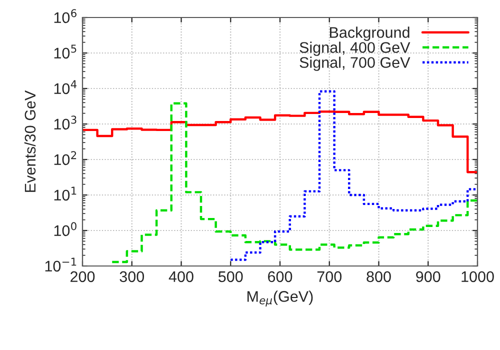 The height and width of the screenshot is (350, 500). What do you see at coordinates (428, 276) in the screenshot?
I see `x-tick-label: 900` at bounding box center [428, 276].